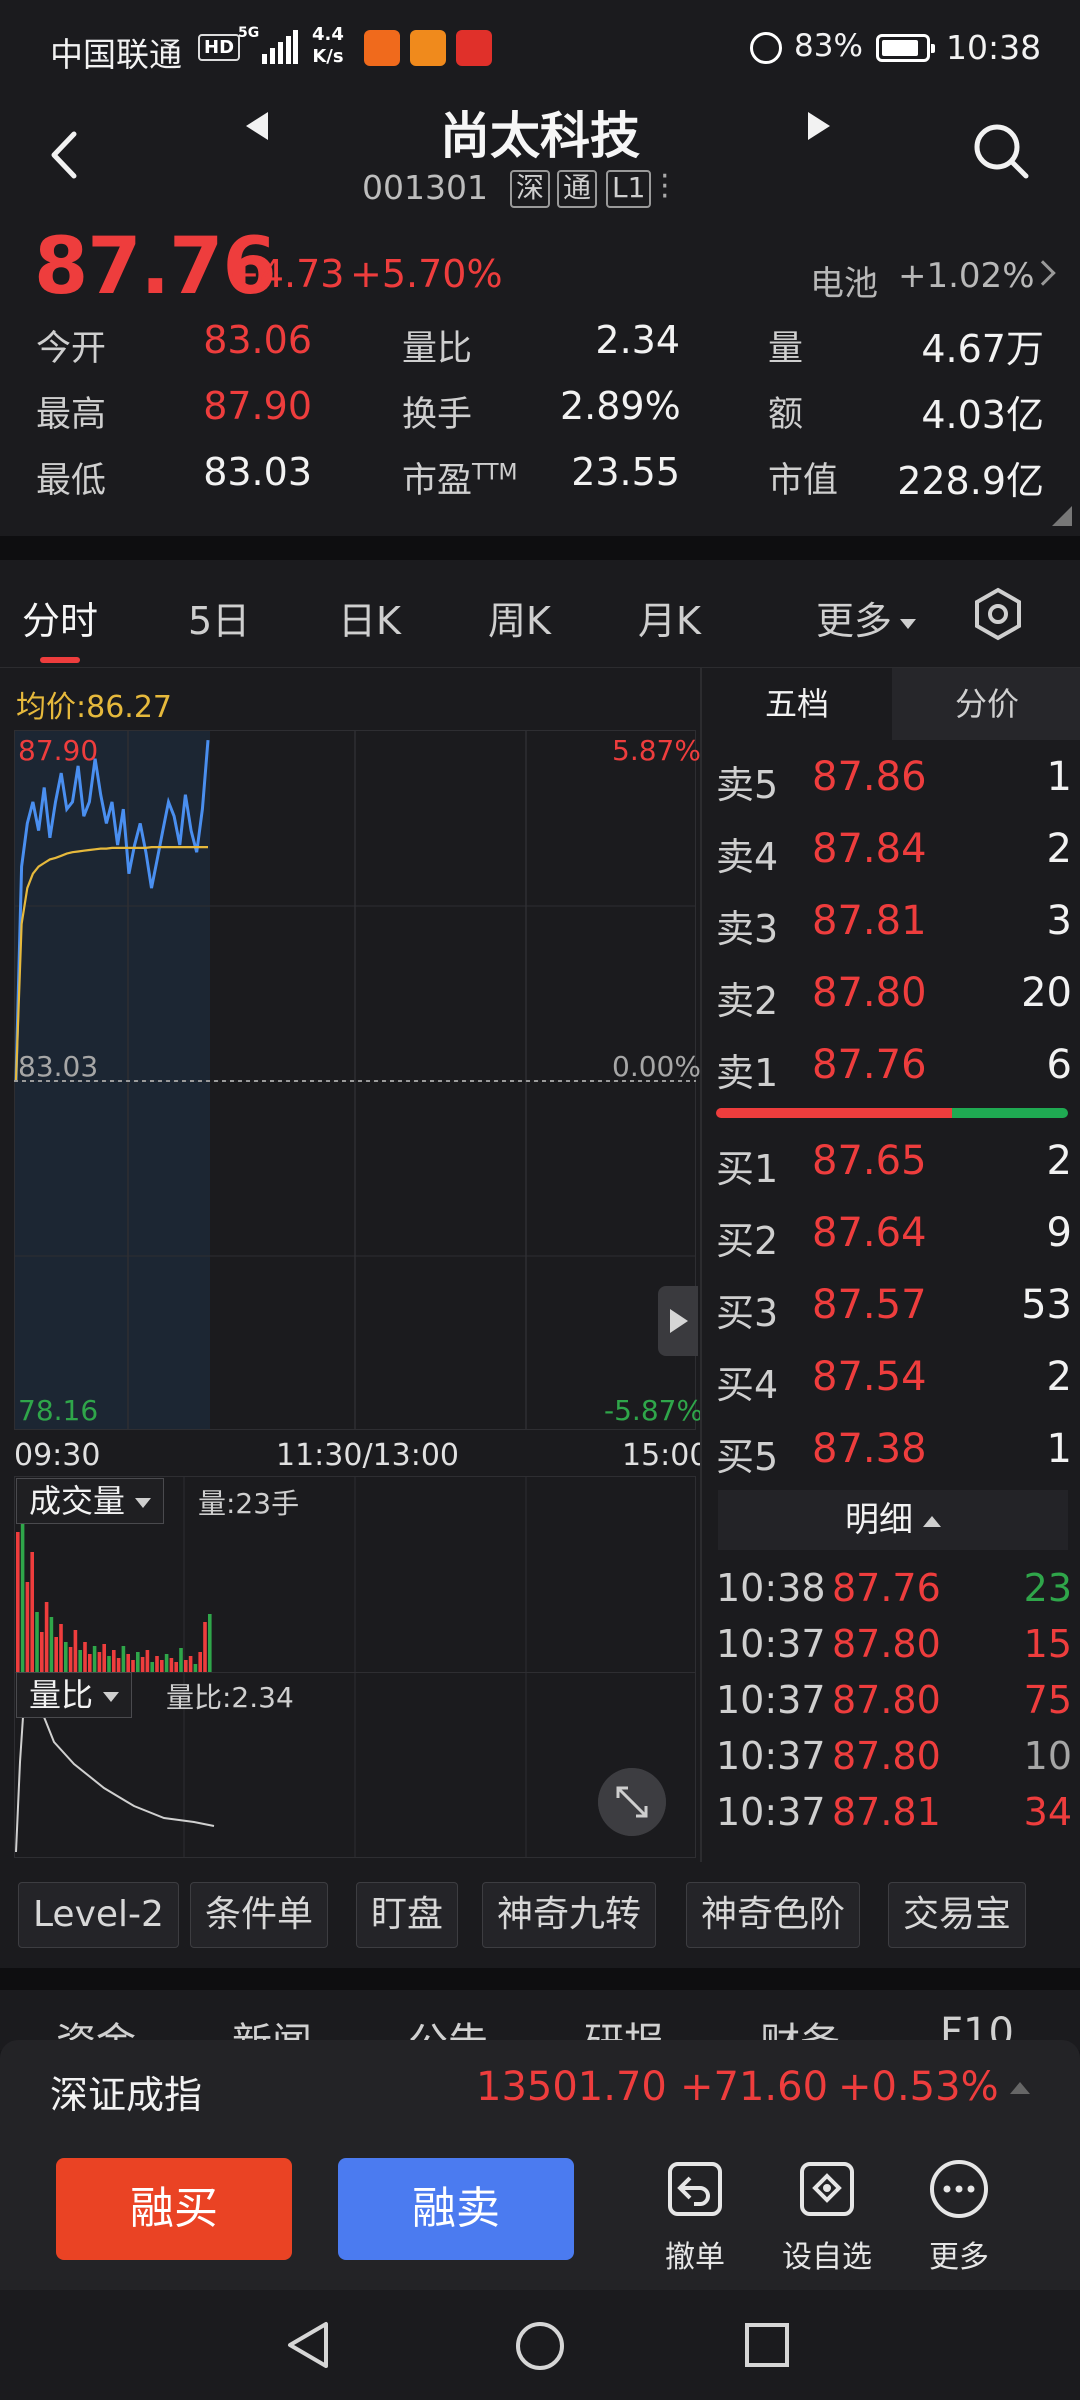 The image size is (1080, 2400). I want to click on tool-level2: Level-2, so click(98, 1915).